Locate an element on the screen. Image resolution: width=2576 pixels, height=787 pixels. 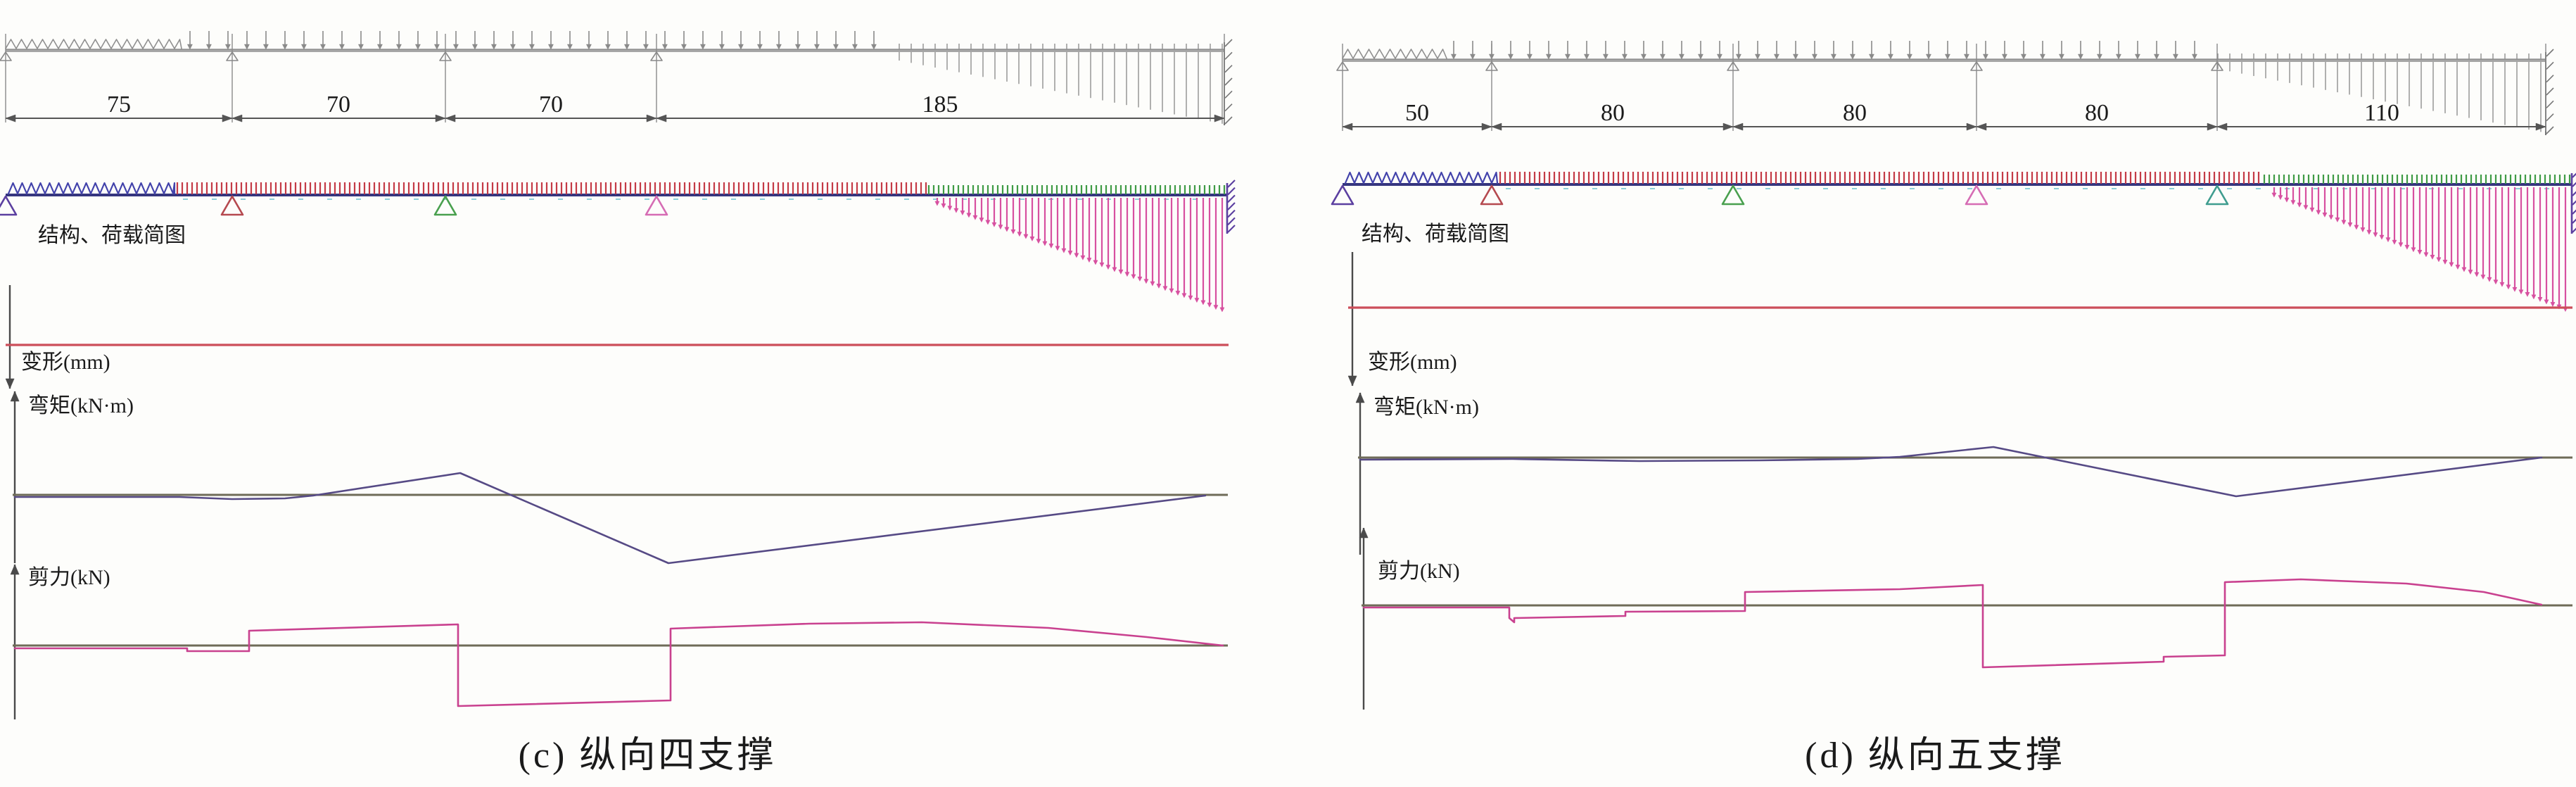
dim-label: 75 is located at coordinates (119, 105).